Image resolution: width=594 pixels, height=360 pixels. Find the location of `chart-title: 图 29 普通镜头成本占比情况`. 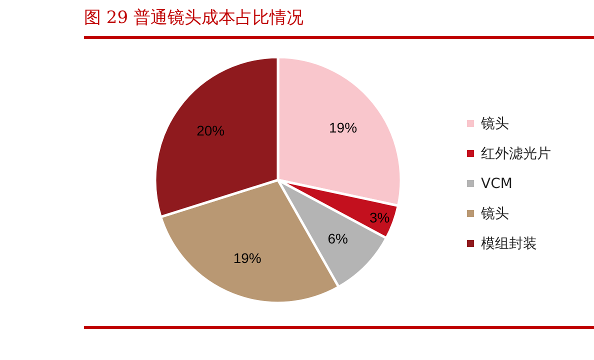

chart-title: 图 29 普通镜头成本占比情况 is located at coordinates (194, 18).